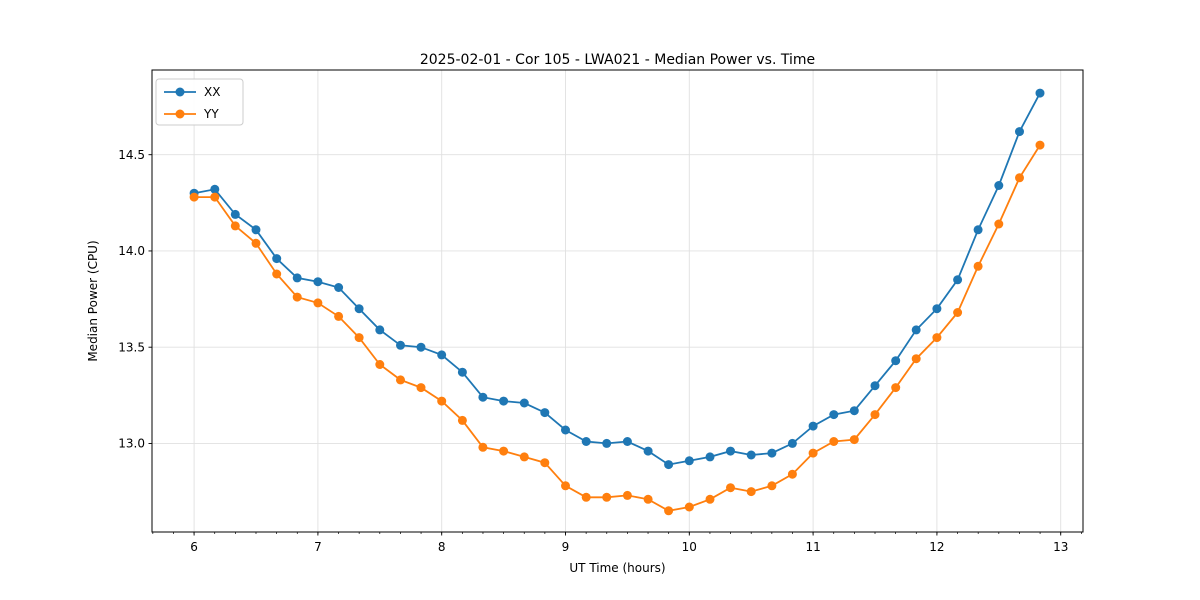 The image size is (1200, 600). I want to click on x-tick-label: 12, so click(936, 547).